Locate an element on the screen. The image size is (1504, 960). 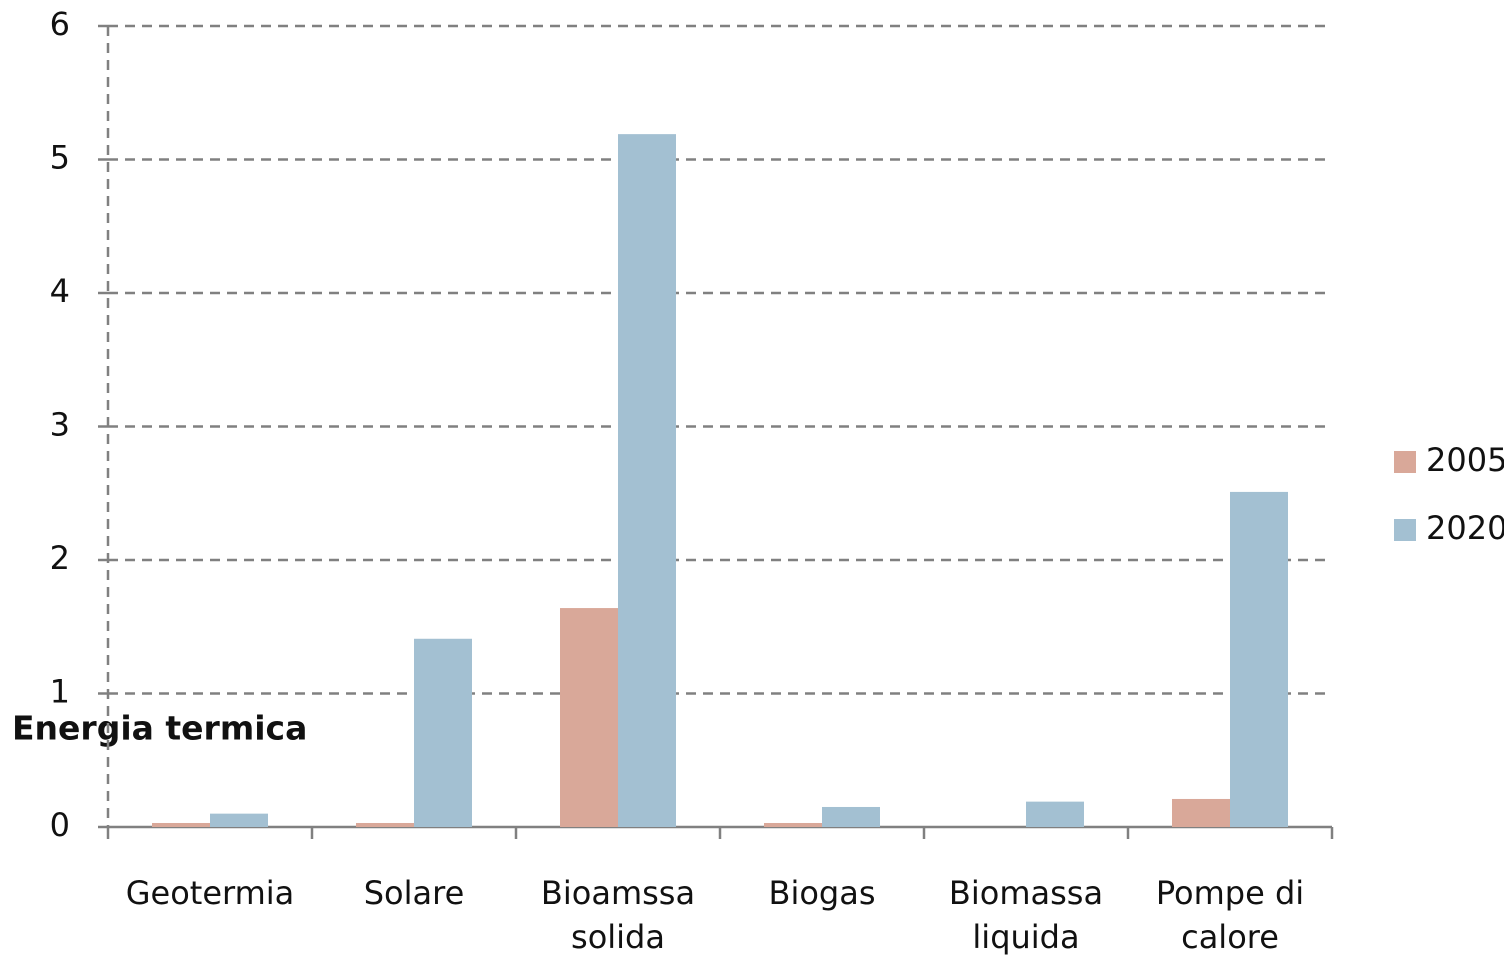
y-tick-label: 4 is located at coordinates (60, 291).